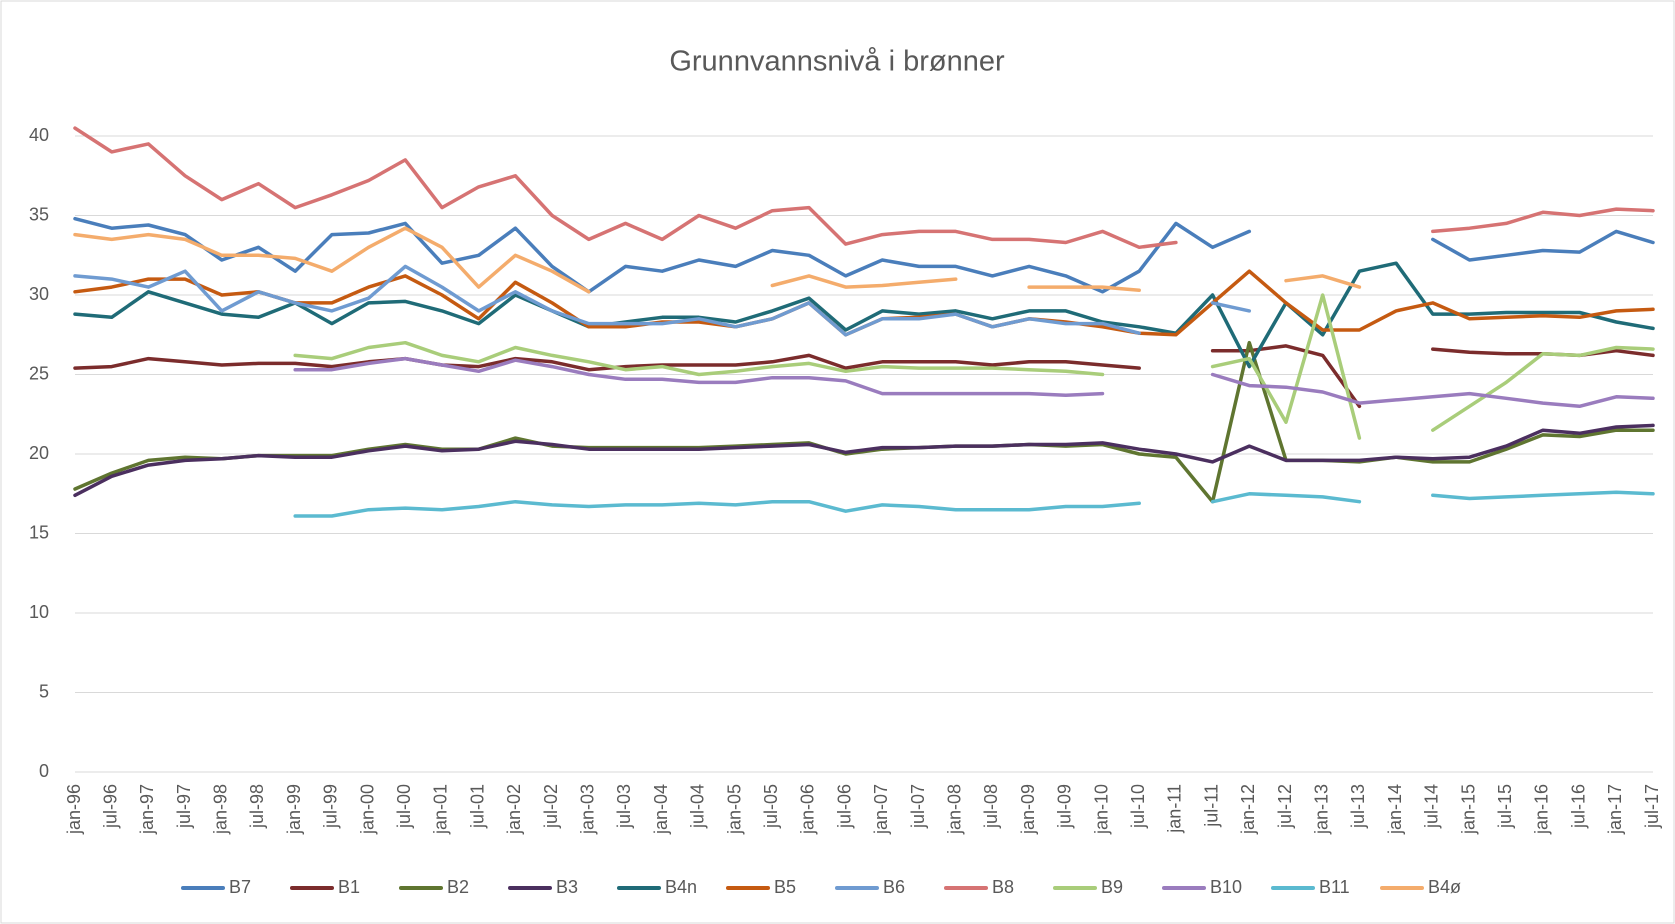 This screenshot has height=924, width=1675. What do you see at coordinates (844, 806) in the screenshot?
I see `x-tick-label: jul-06` at bounding box center [844, 806].